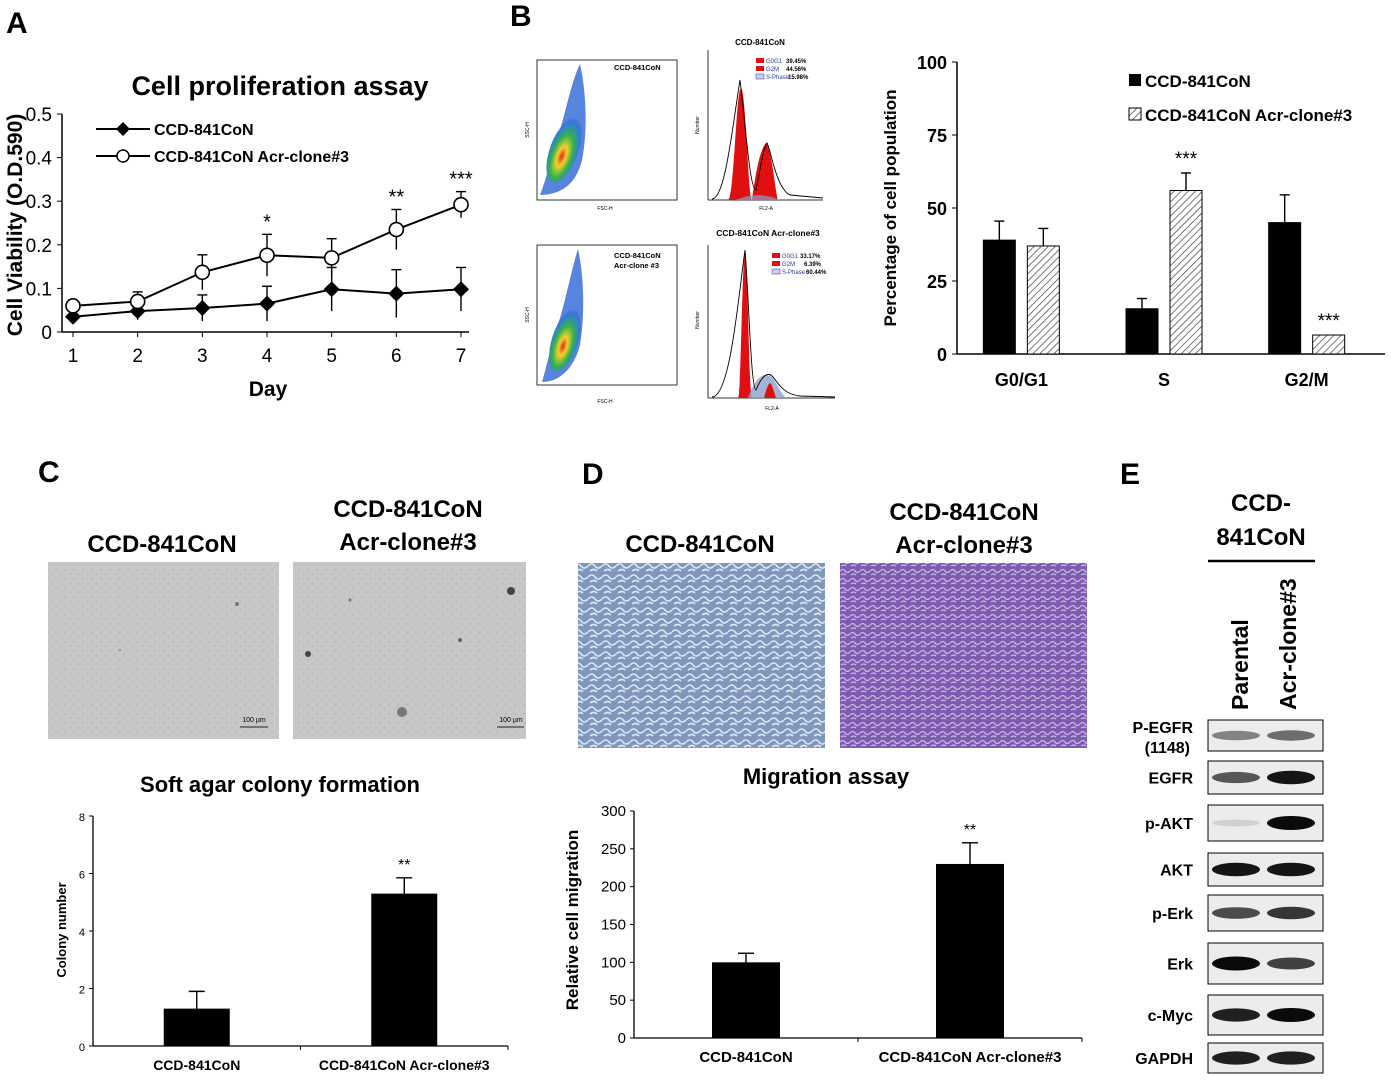 Image resolution: width=1391 pixels, height=1080 pixels. Describe the element at coordinates (1260, 537) in the screenshot. I see `panel-e-header-2: 841CoN` at that location.